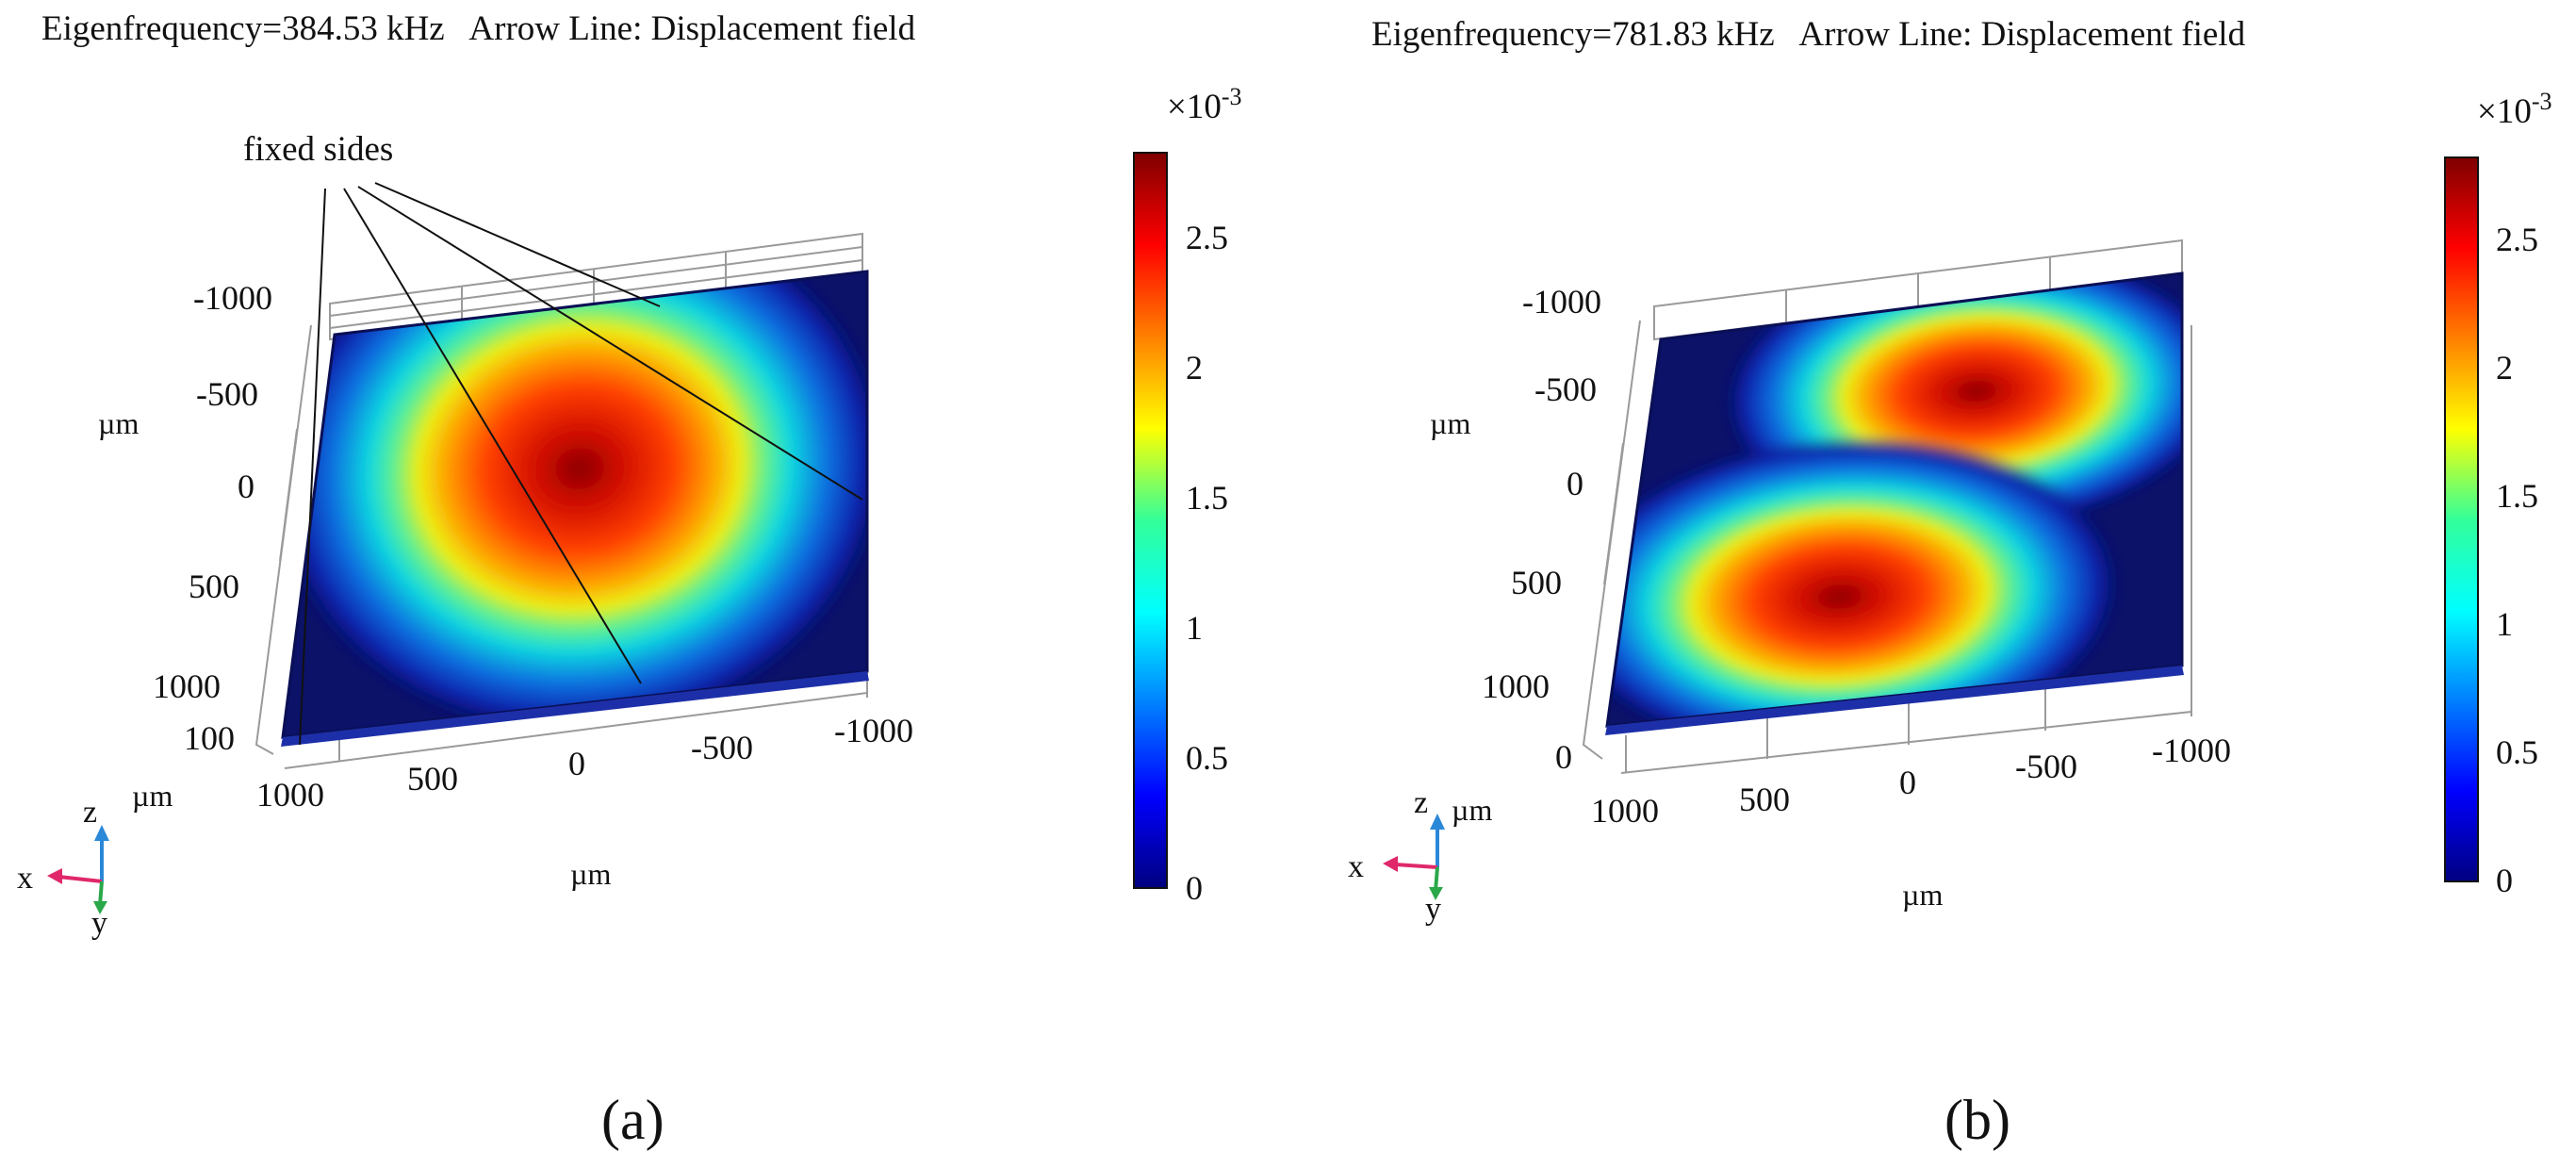 Image resolution: width=2576 pixels, height=1168 pixels. Describe the element at coordinates (25, 878) in the screenshot. I see `a-triad-x: x` at that location.